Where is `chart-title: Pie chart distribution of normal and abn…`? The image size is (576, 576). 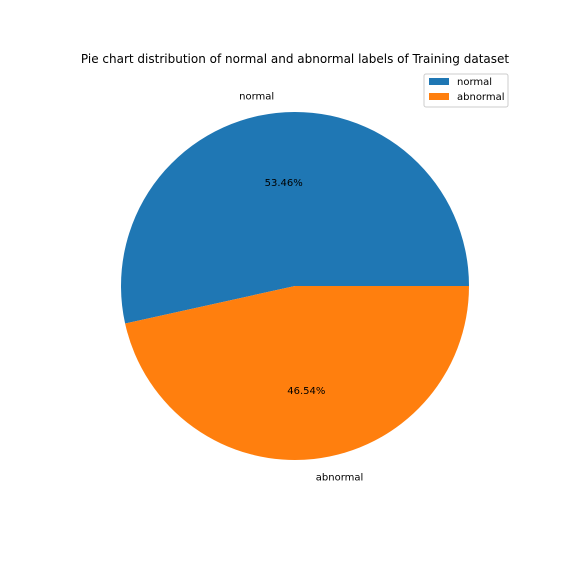 chart-title: Pie chart distribution of normal and abn… is located at coordinates (295, 59).